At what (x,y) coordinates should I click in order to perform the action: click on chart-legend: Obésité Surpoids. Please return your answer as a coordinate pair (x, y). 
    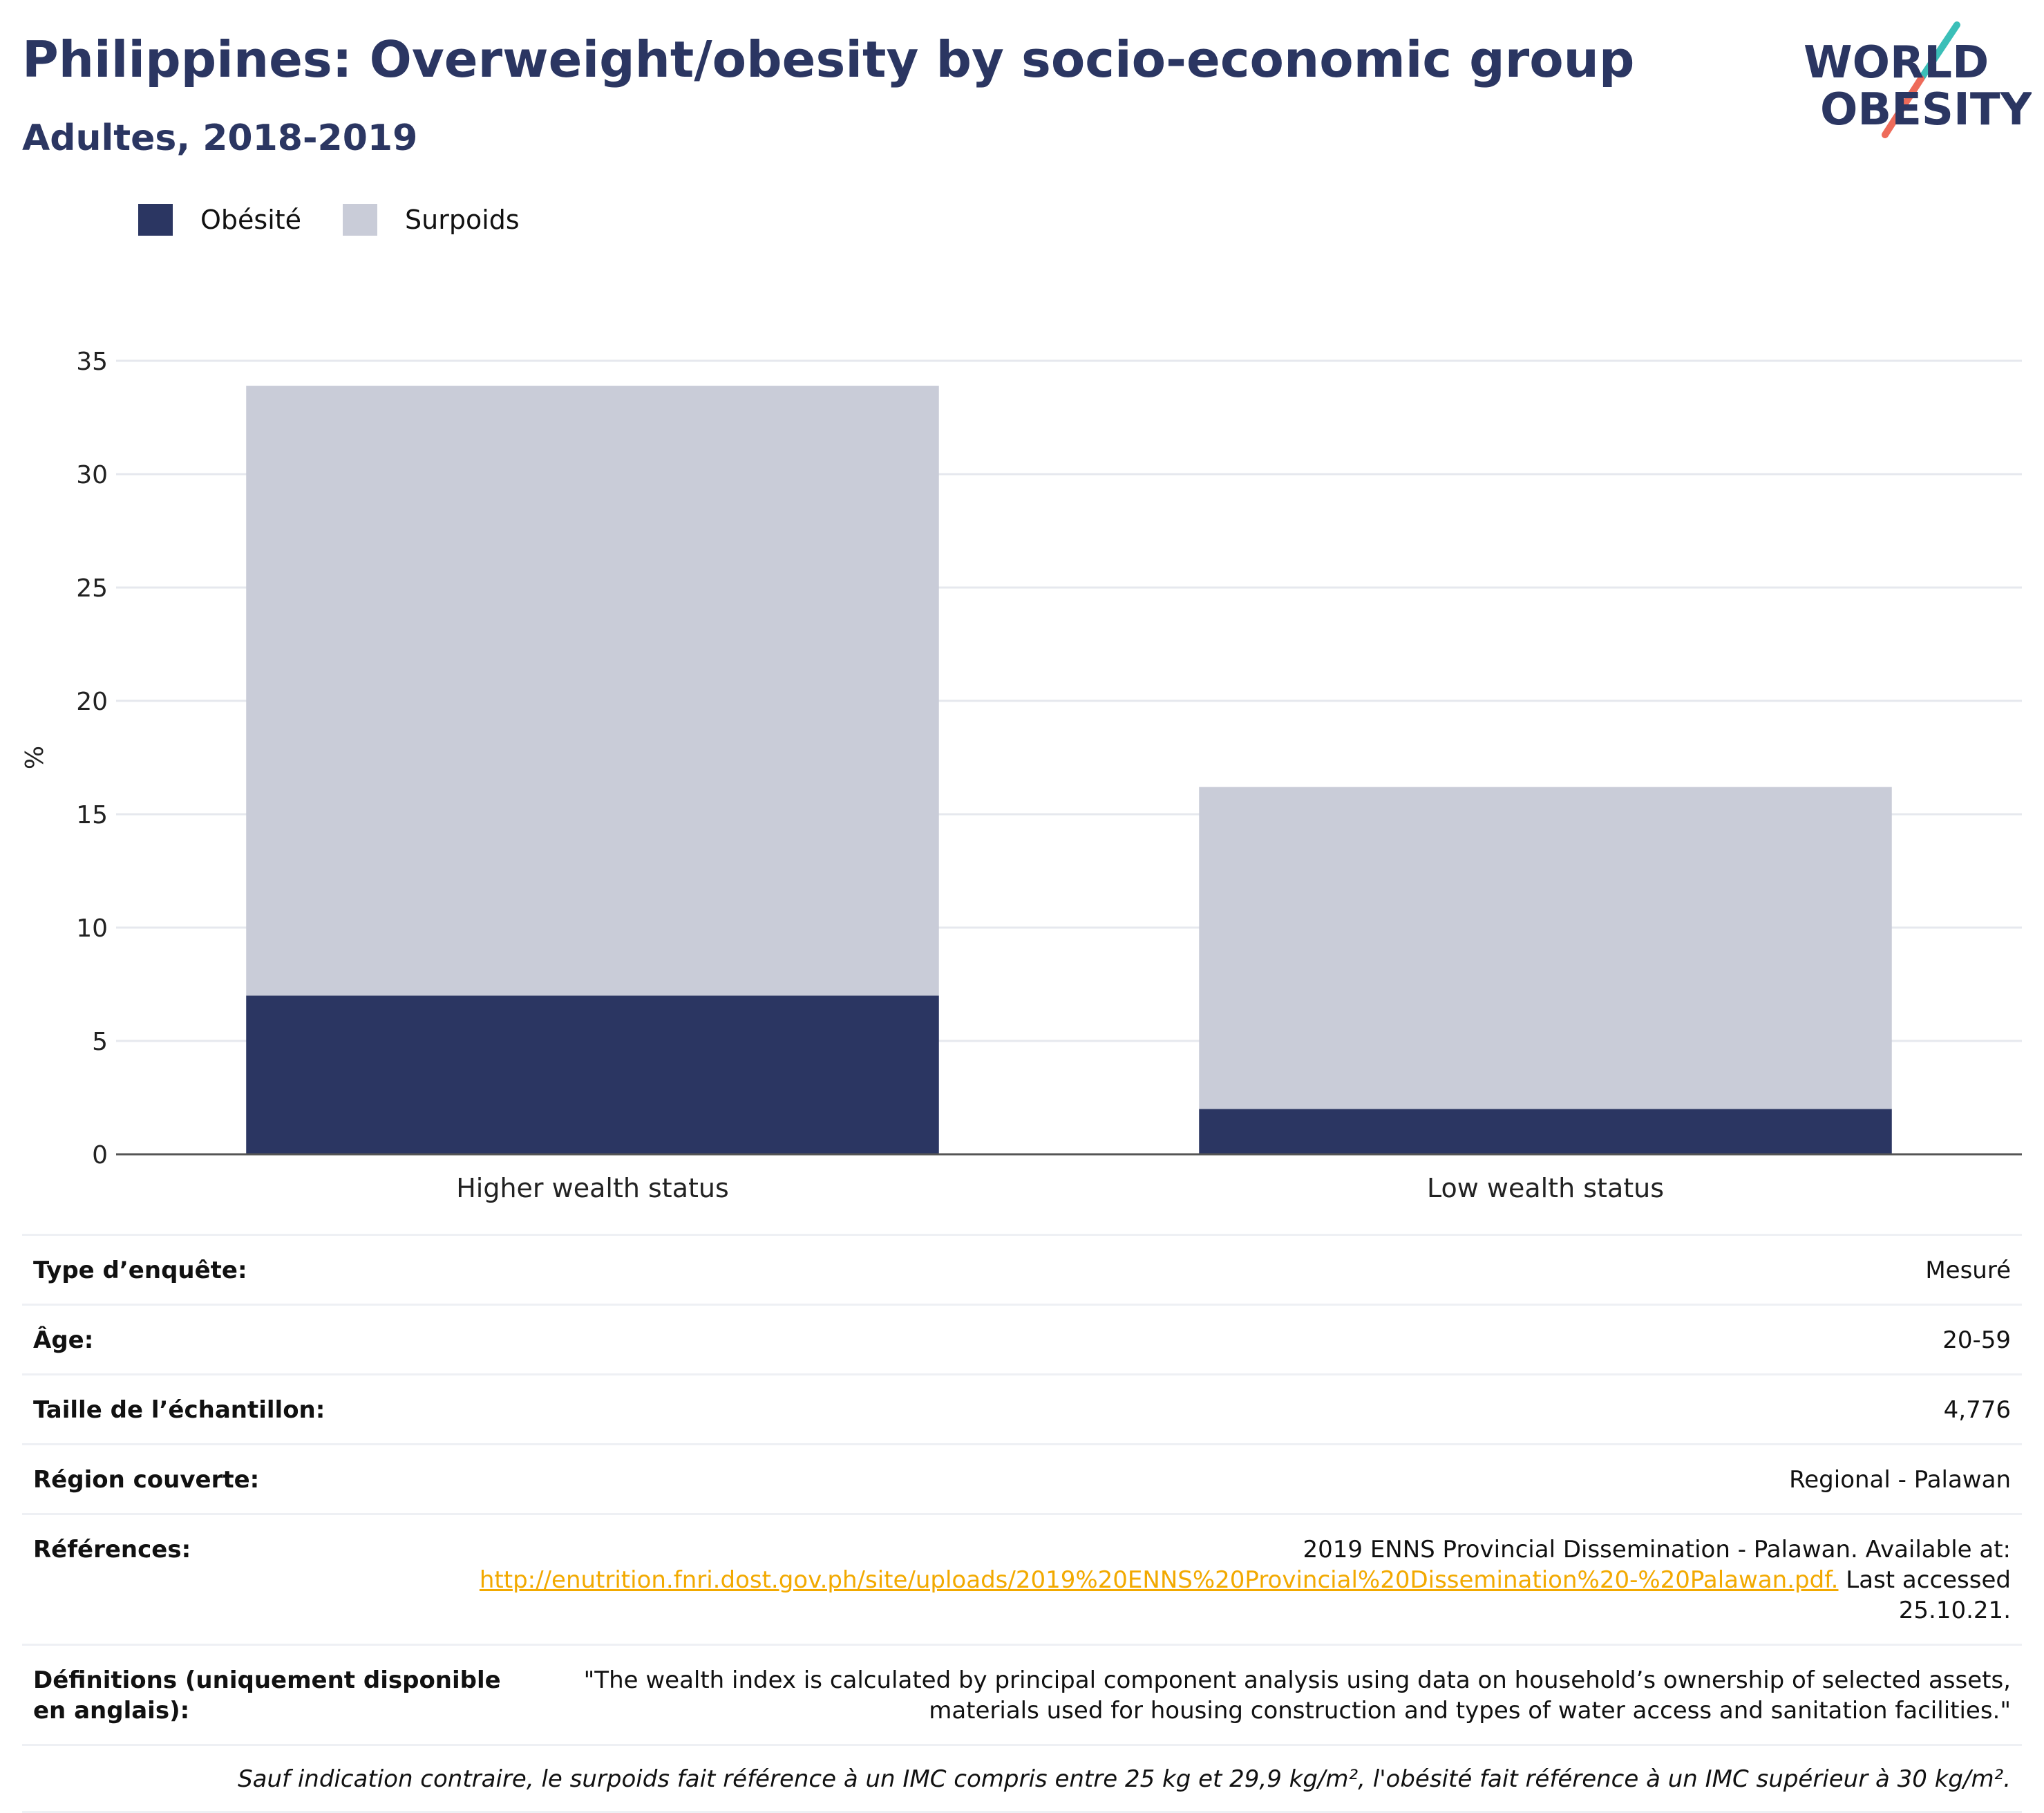
    Looking at the image, I should click on (349, 220).